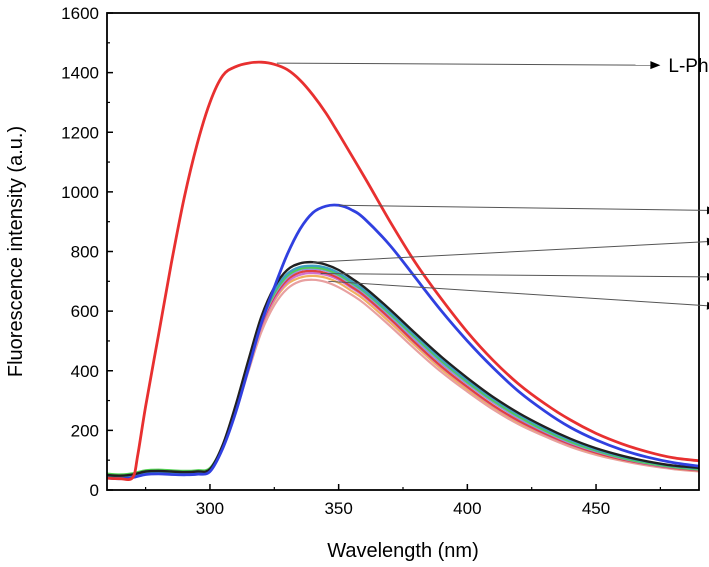  Describe the element at coordinates (80, 132) in the screenshot. I see `y-tick-label: 1200` at that location.